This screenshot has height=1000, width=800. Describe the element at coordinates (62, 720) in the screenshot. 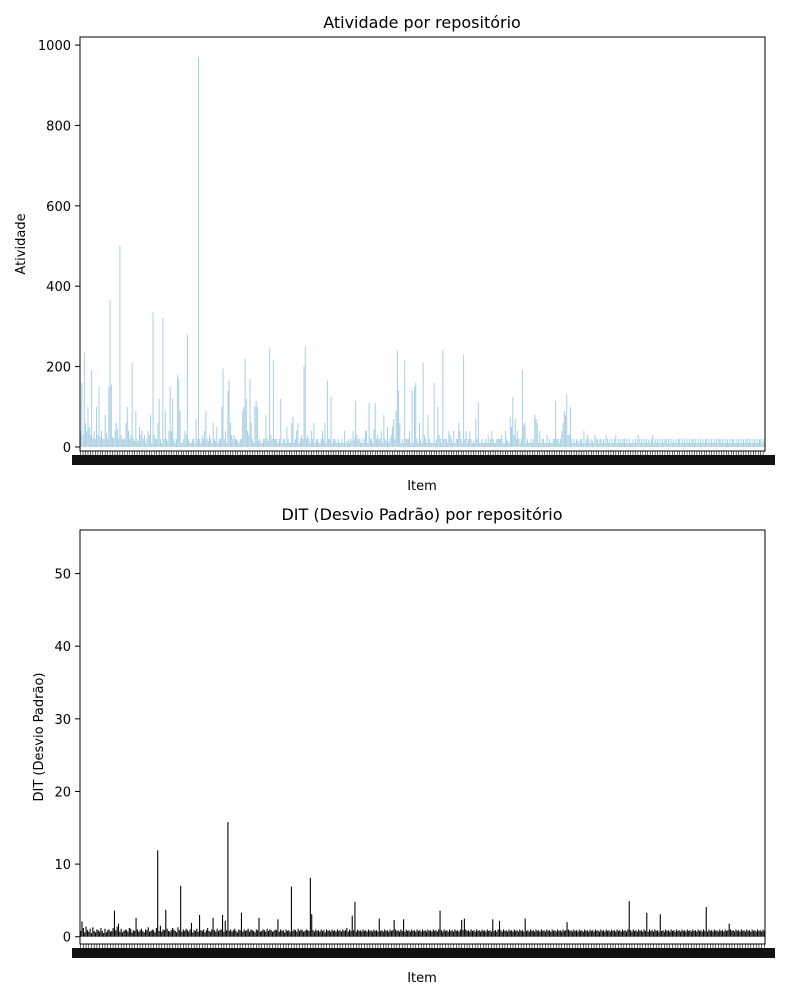

I see `y-tick-label: 30` at that location.